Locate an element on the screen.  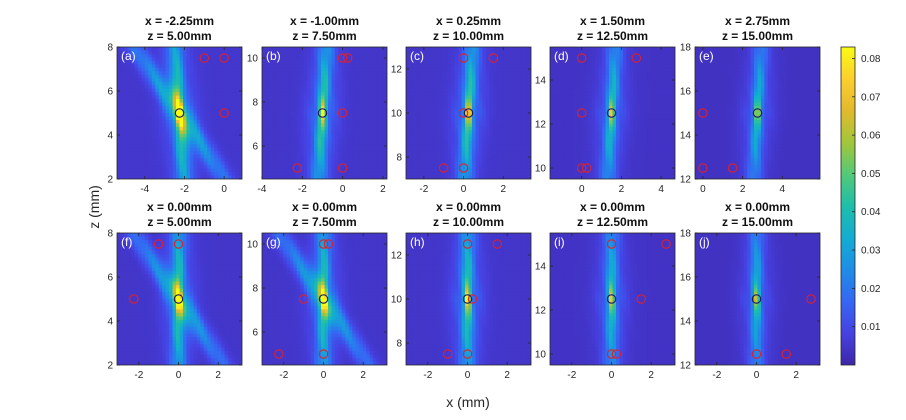
colorbar-tick-label: 0.06 is located at coordinates (871, 136).